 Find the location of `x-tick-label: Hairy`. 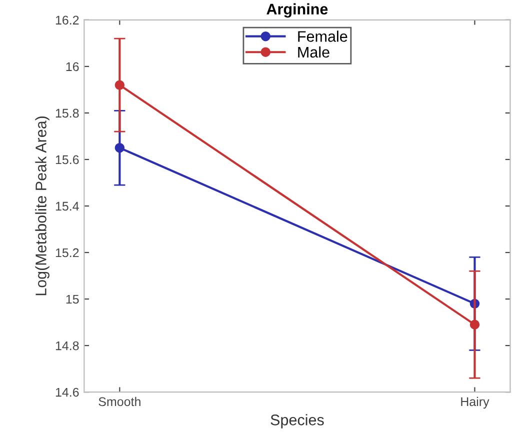

x-tick-label: Hairy is located at coordinates (475, 402).